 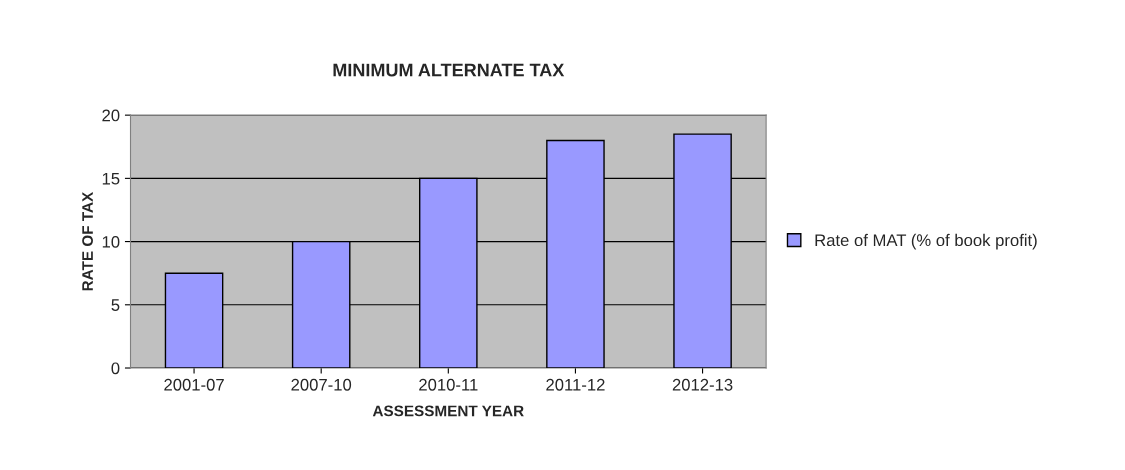 I want to click on x-tick-label: 2007-10, so click(x=321, y=384).